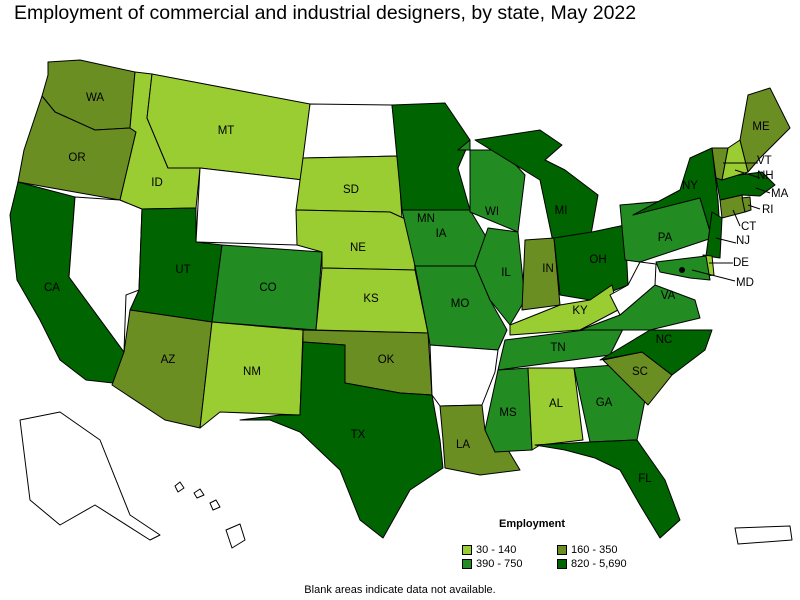  I want to click on state-label-mo: MO, so click(460, 304).